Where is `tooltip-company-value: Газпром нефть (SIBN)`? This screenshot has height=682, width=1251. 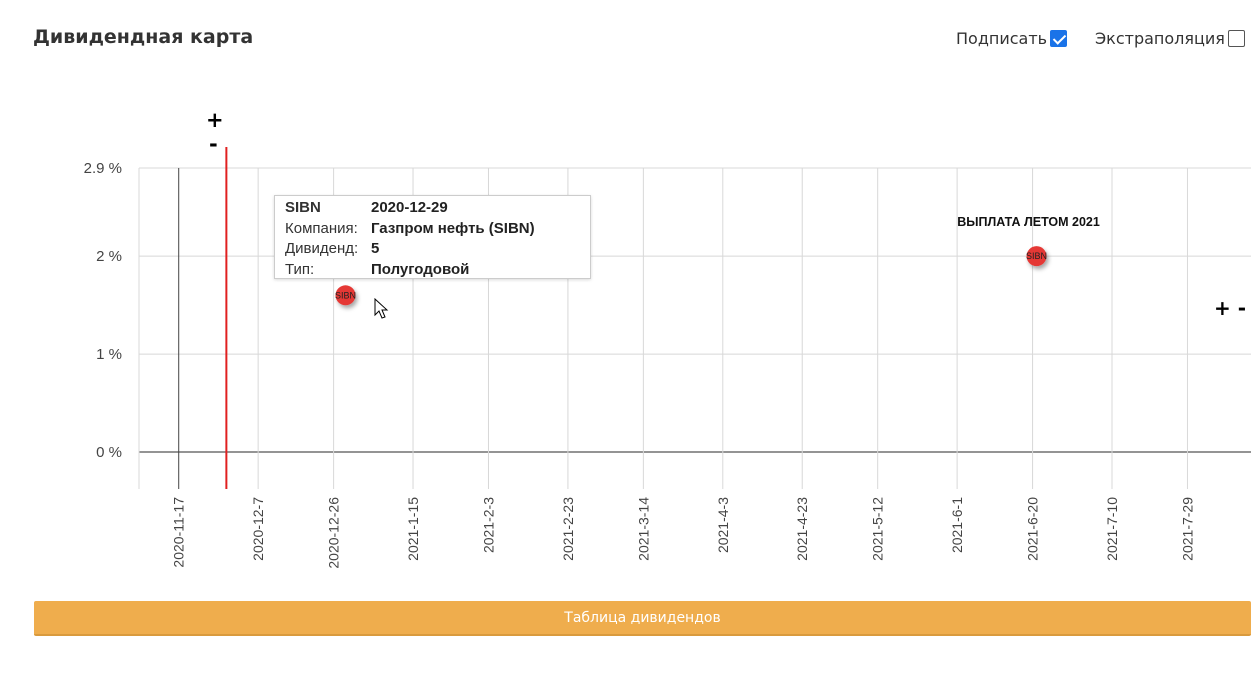
tooltip-company-value: Газпром нефть (SIBN) is located at coordinates (453, 228).